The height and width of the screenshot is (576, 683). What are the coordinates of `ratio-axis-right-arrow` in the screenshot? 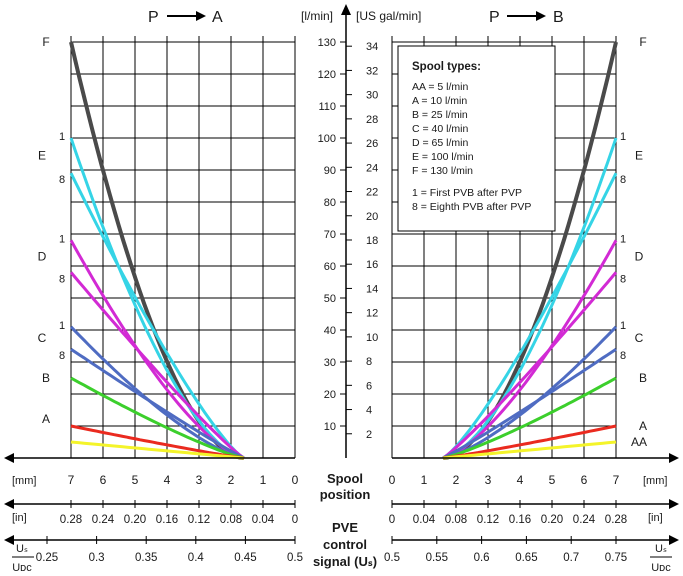 It's located at (674, 540).